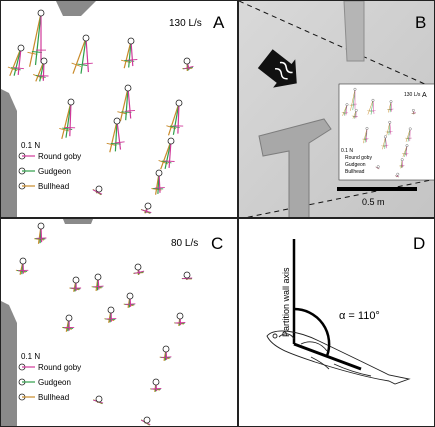  What do you see at coordinates (9, 153) in the screenshot?
I see `wall-left` at bounding box center [9, 153].